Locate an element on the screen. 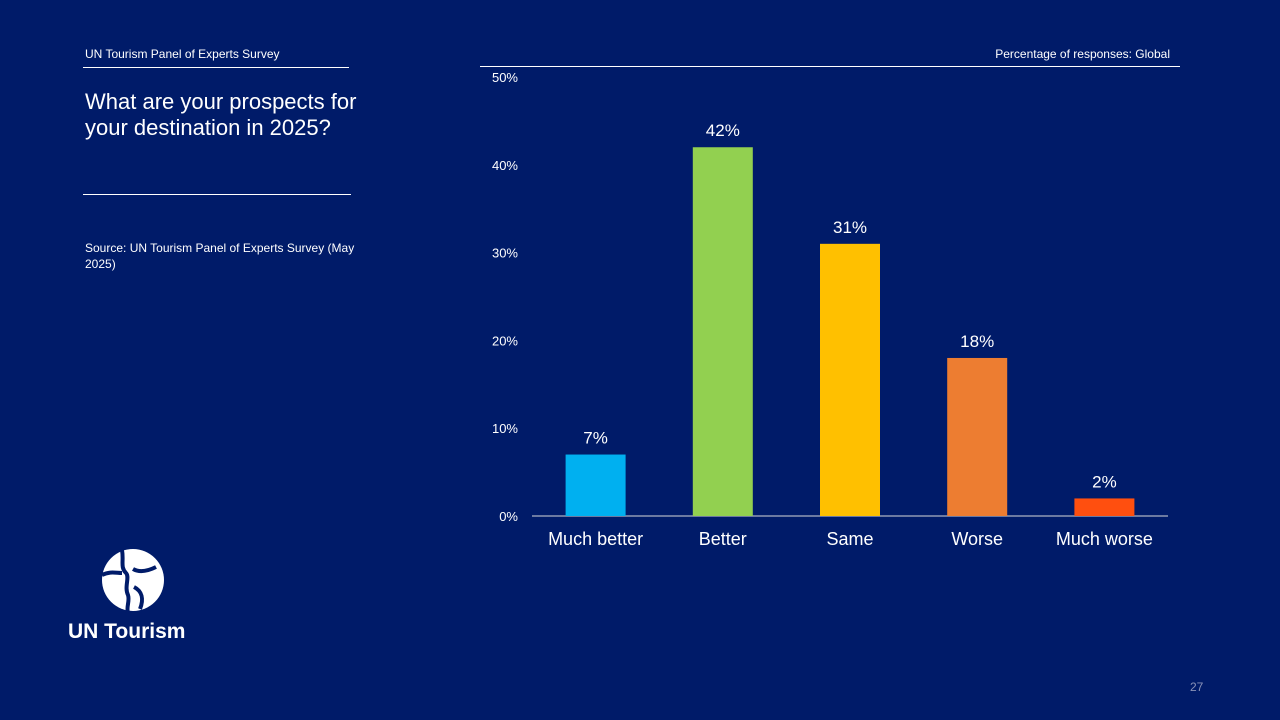 The width and height of the screenshot is (1280, 720). un-tourism-logo-icon is located at coordinates (132, 581).